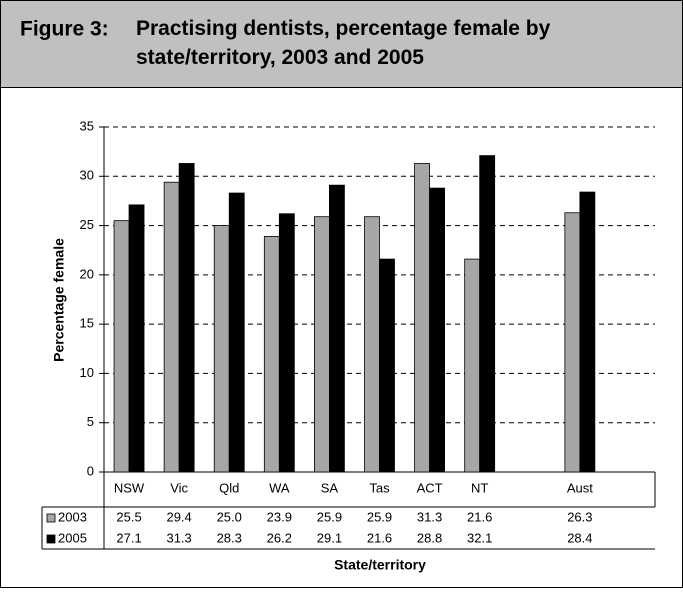 This screenshot has height=593, width=683. Describe the element at coordinates (579, 516) in the screenshot. I see `table-value: 26.3` at that location.